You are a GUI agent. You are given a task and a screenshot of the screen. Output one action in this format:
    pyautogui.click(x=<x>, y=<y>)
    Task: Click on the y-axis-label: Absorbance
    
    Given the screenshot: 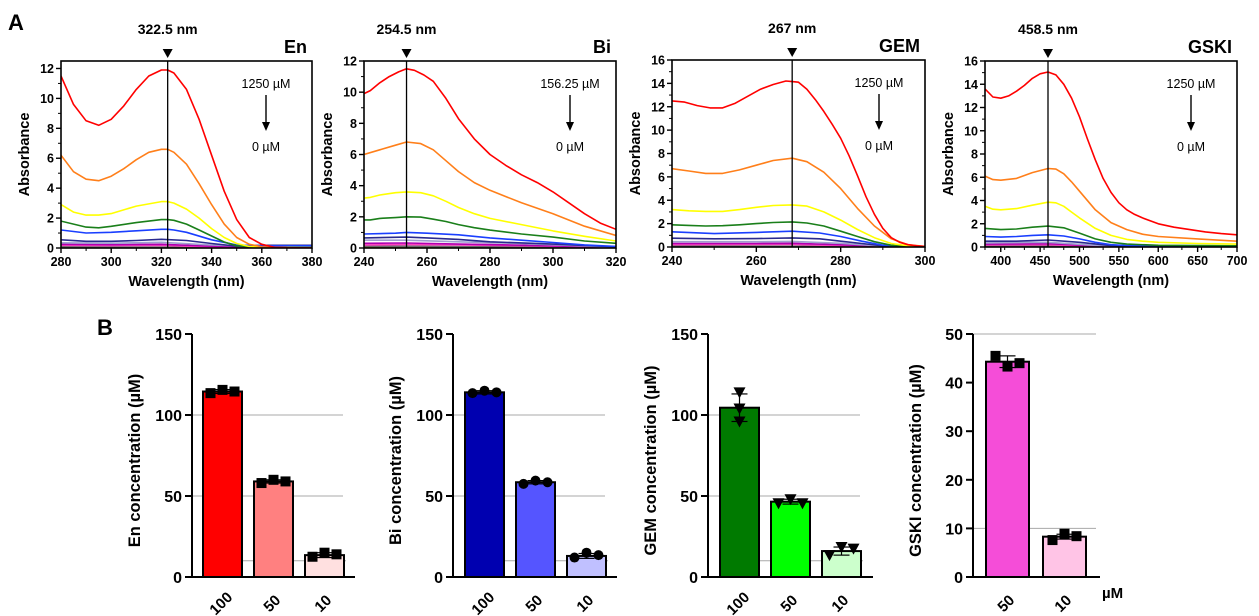 What is the action you would take?
    pyautogui.click(x=949, y=154)
    